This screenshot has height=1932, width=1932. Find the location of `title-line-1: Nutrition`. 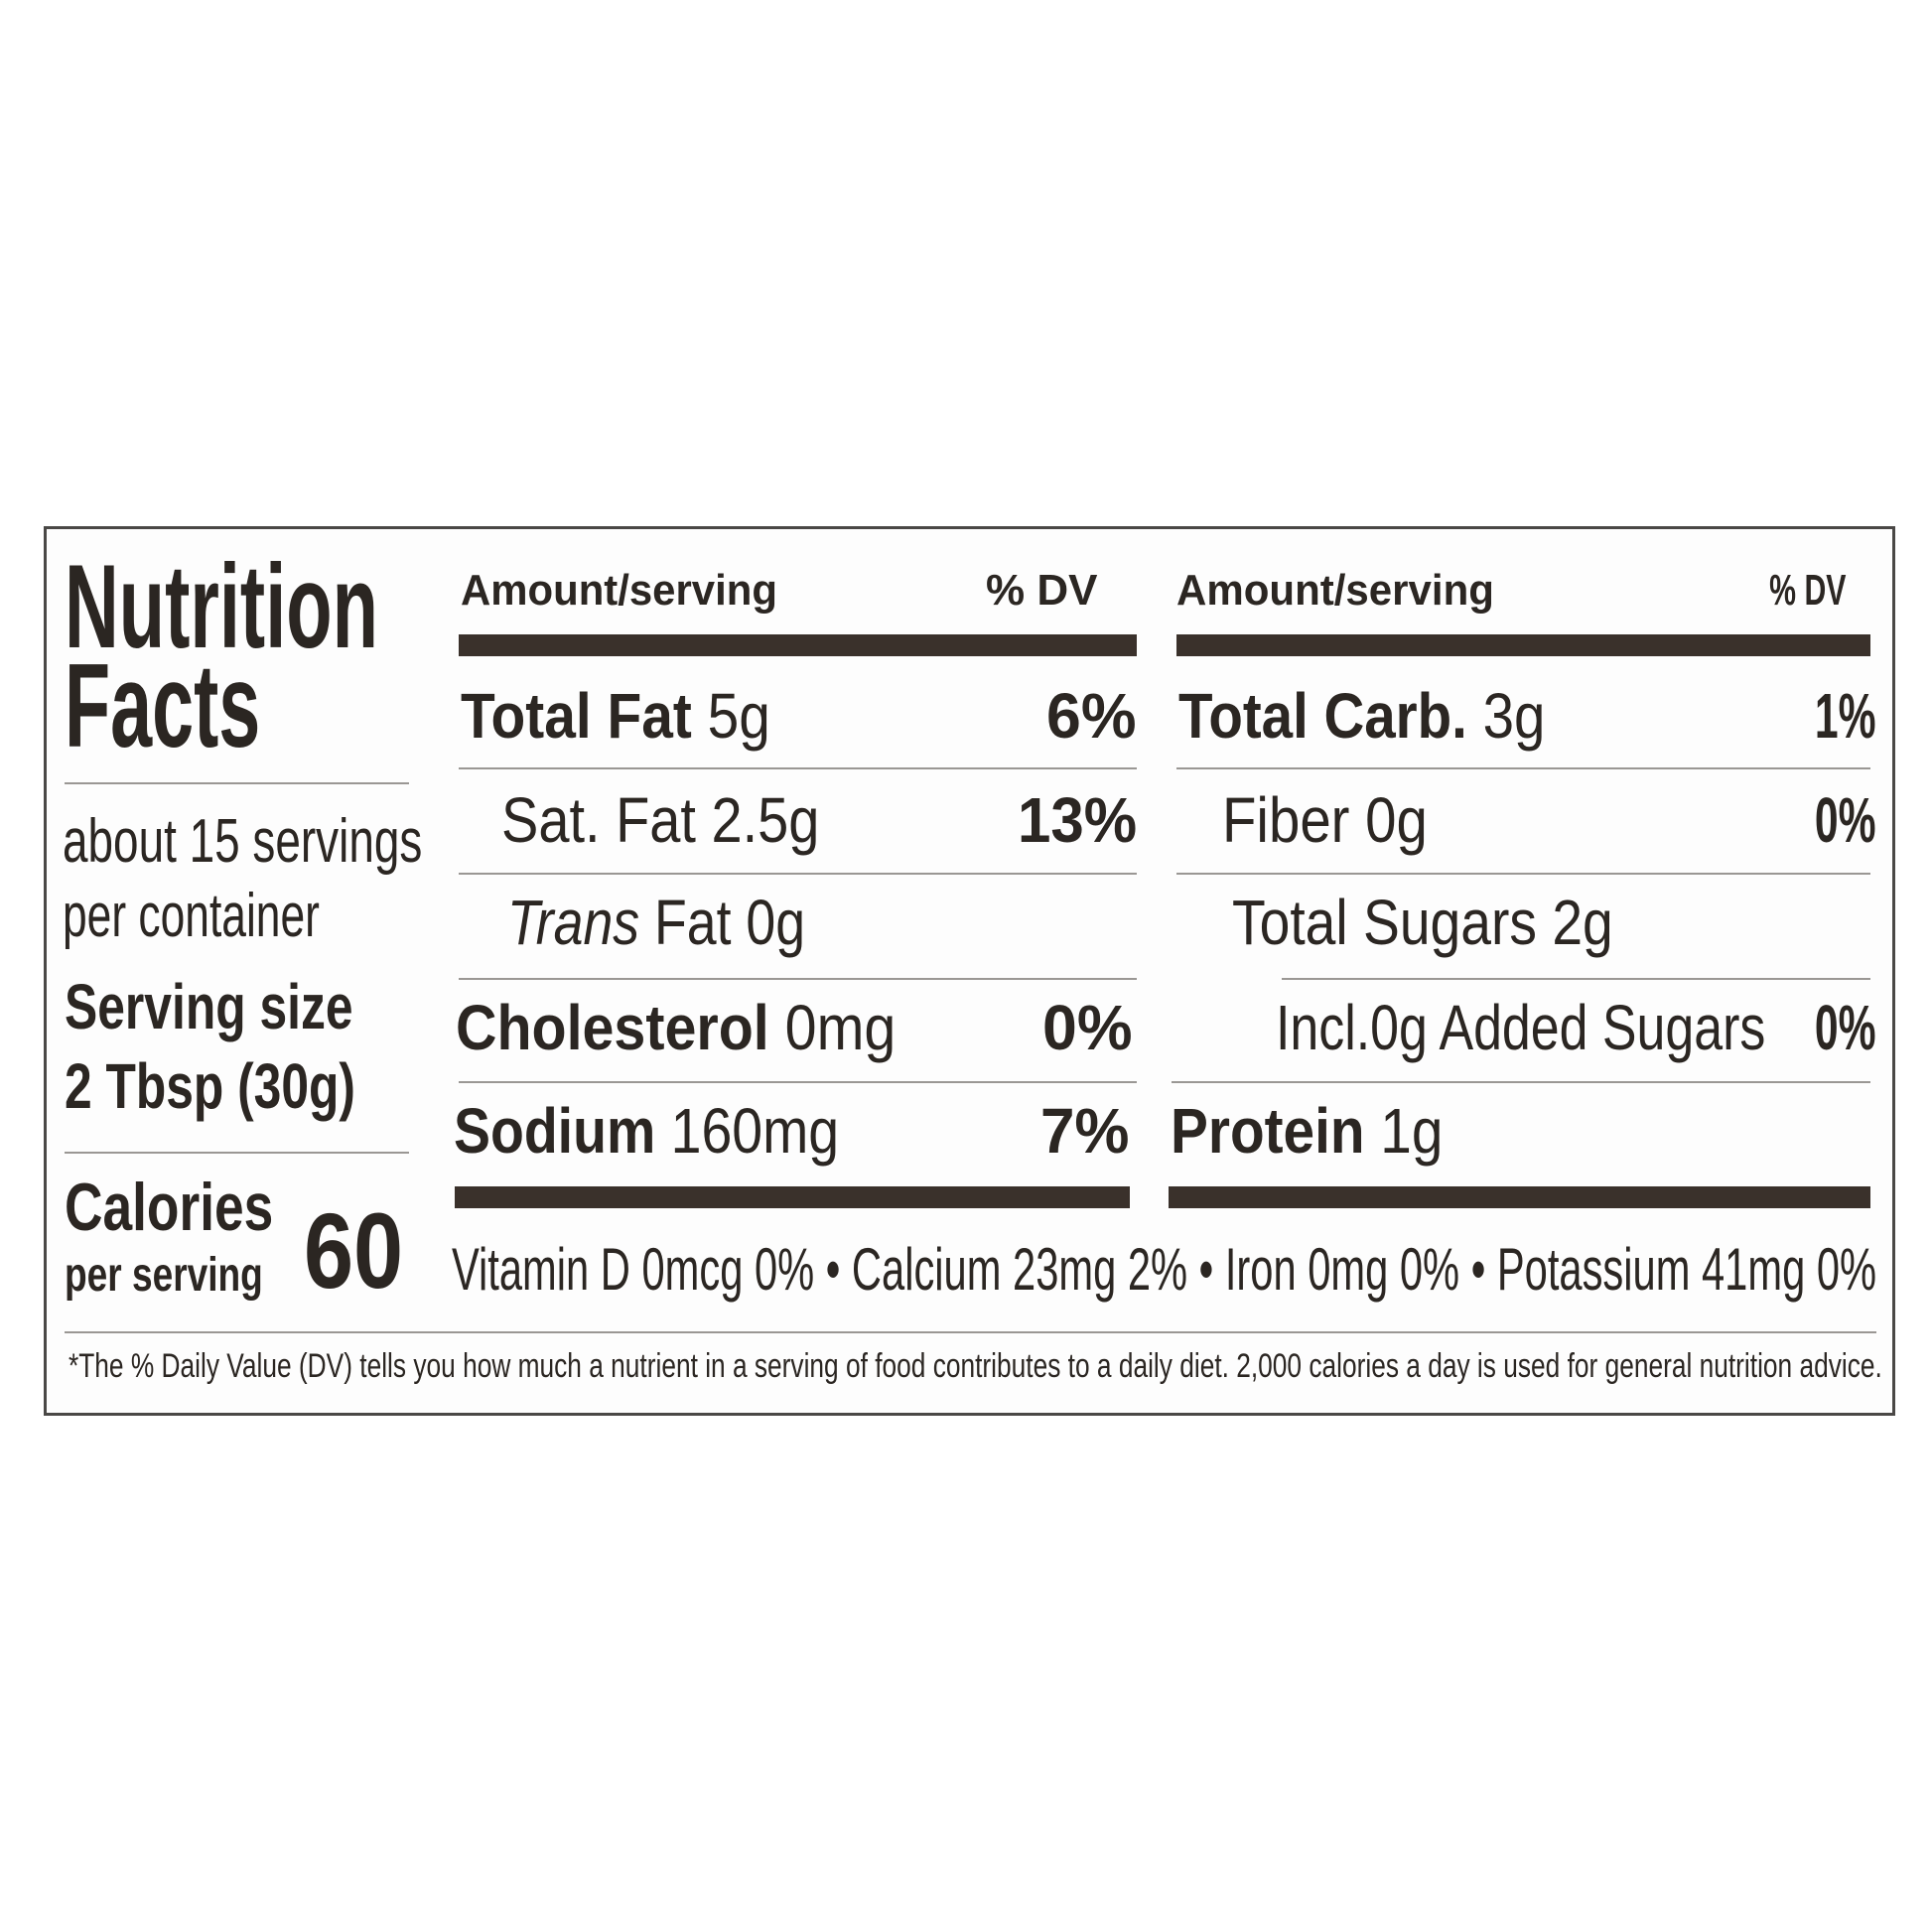

title-line-1: Nutrition is located at coordinates (222, 606).